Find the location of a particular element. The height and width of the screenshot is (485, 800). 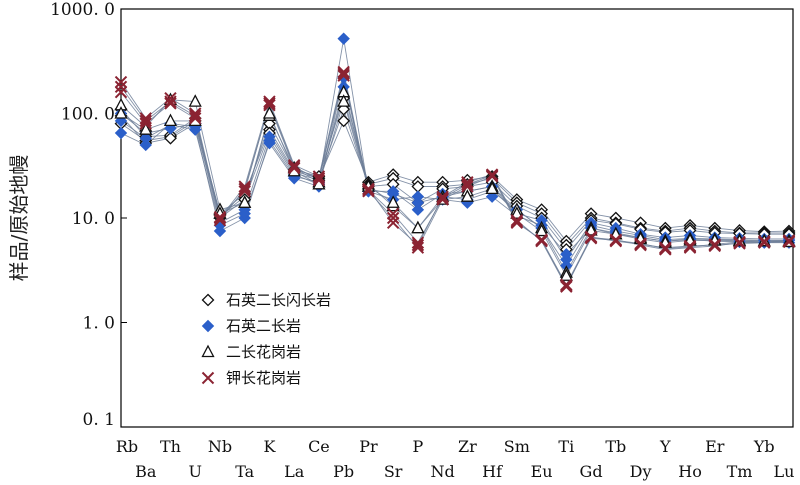

point-series-3-sample-1-zr is located at coordinates (467, 186).